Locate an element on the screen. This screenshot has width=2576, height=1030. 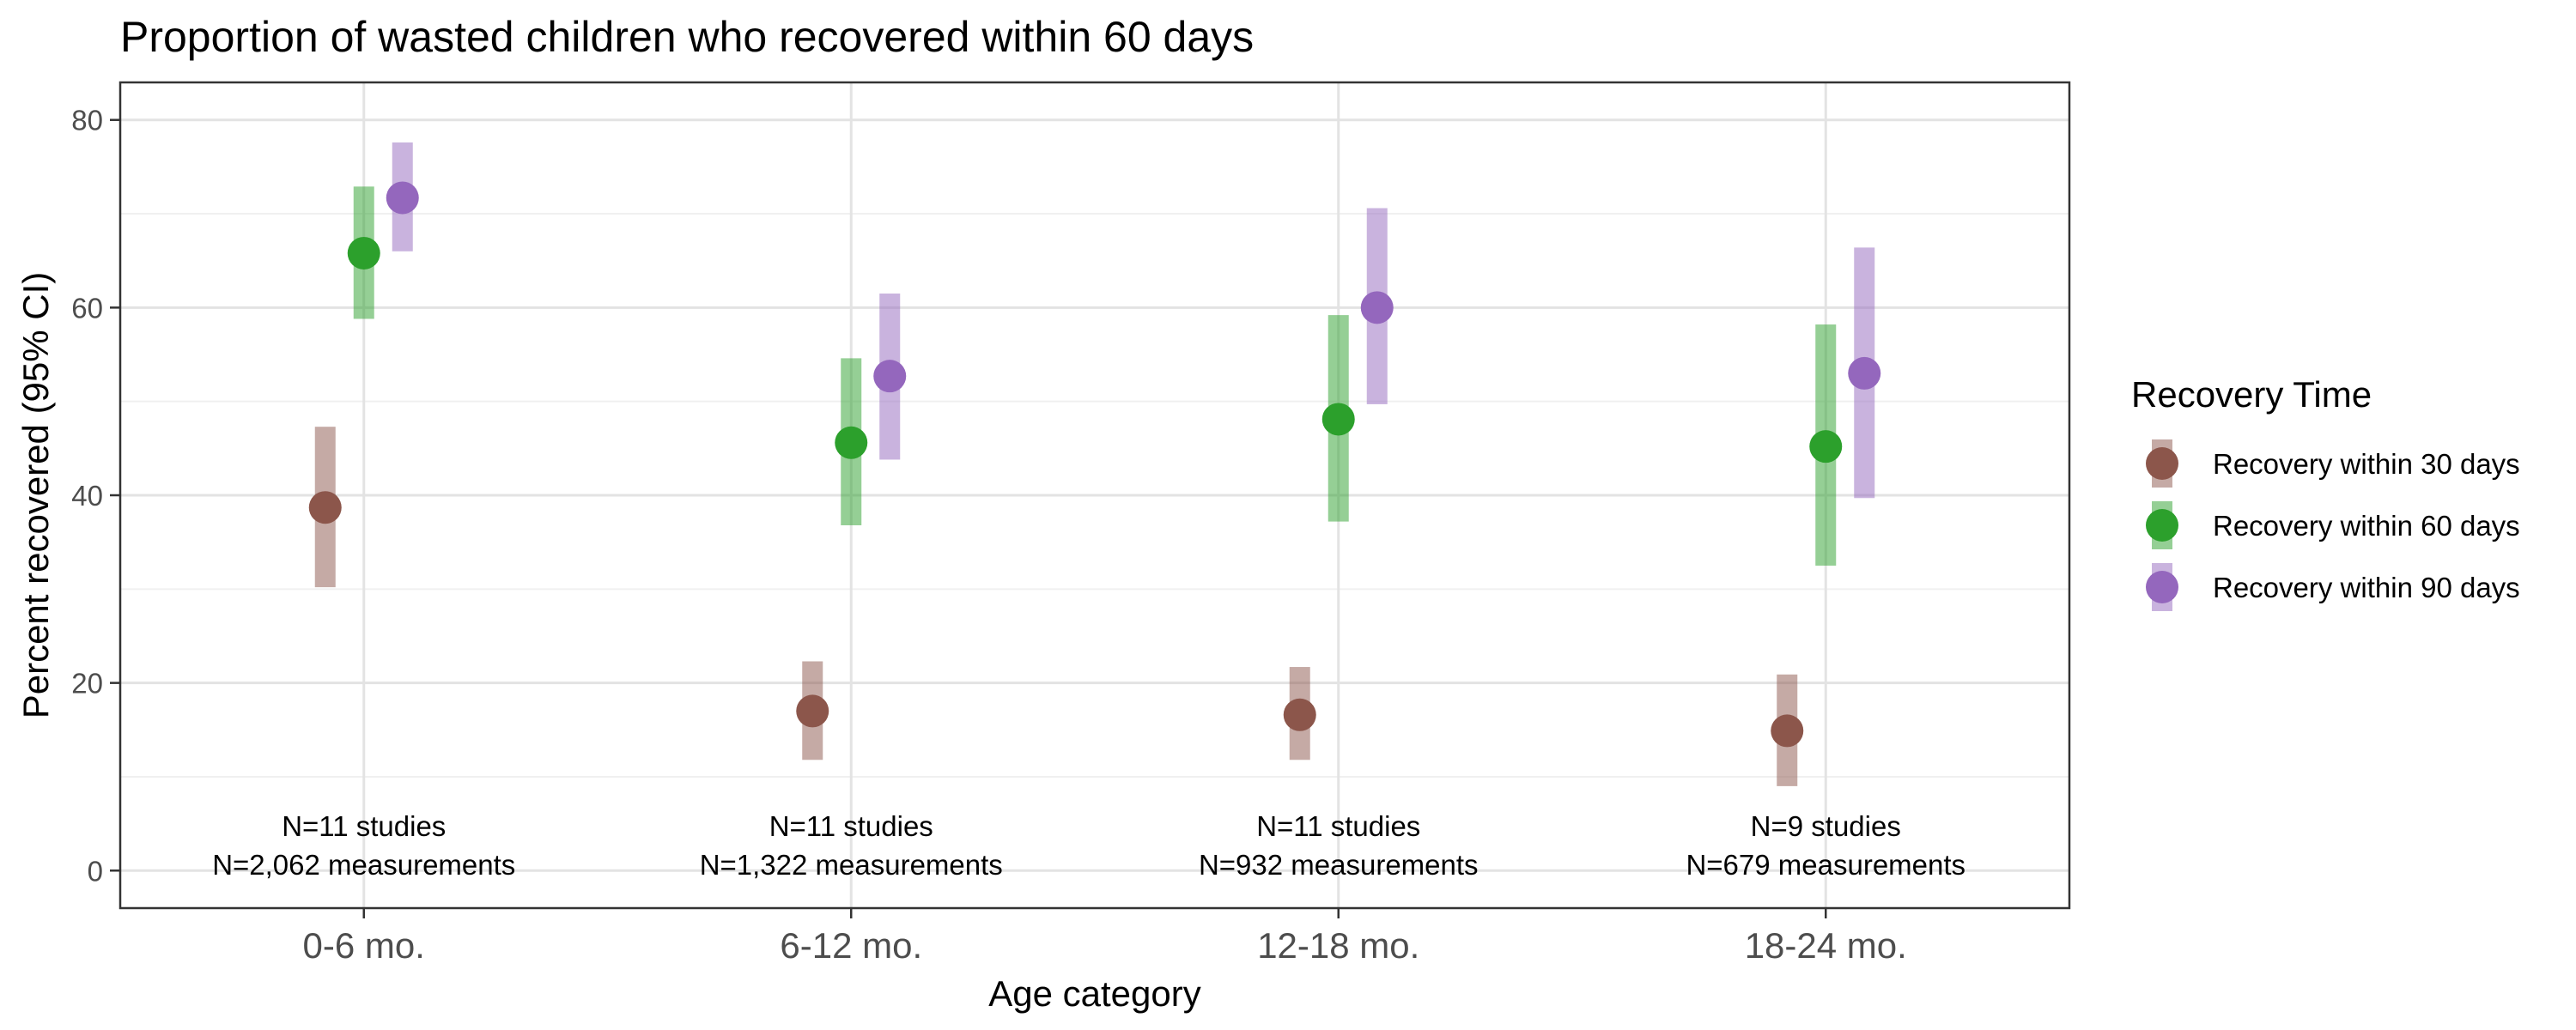
sample-size-annotation: N=679 measurements is located at coordinates (1826, 865).